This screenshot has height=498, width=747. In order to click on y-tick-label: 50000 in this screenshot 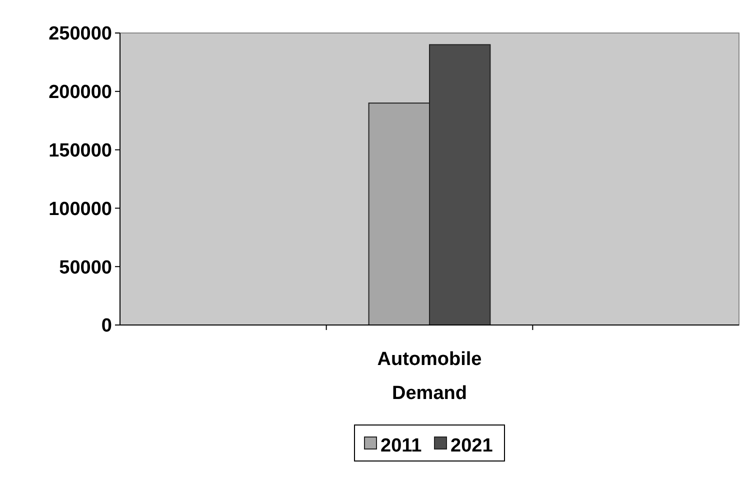, I will do `click(85, 267)`.